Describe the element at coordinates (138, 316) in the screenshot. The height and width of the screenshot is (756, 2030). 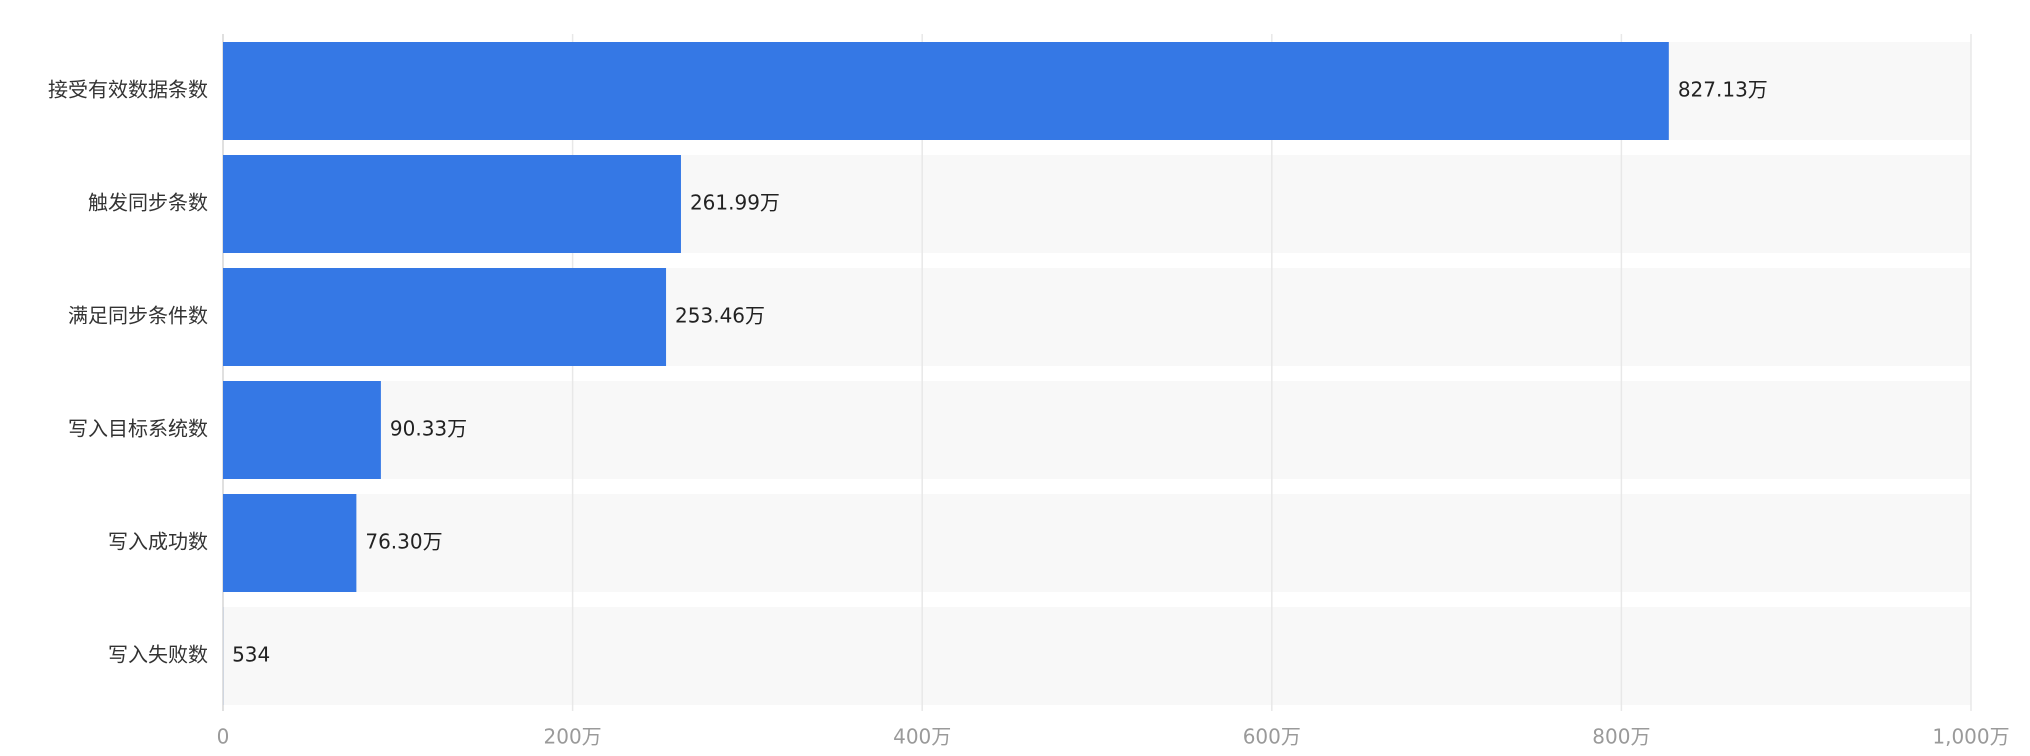
I see `y-tick-label: 满足同步条件数` at that location.